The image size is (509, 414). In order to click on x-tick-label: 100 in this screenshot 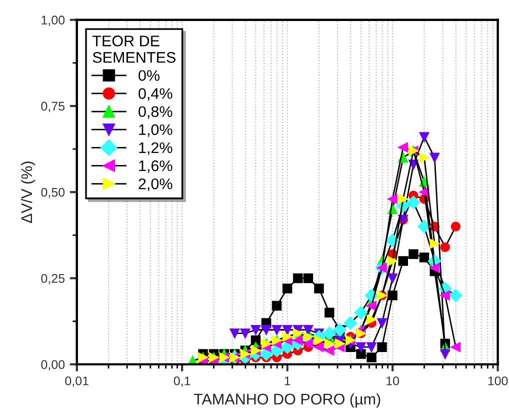, I will do `click(498, 381)`.